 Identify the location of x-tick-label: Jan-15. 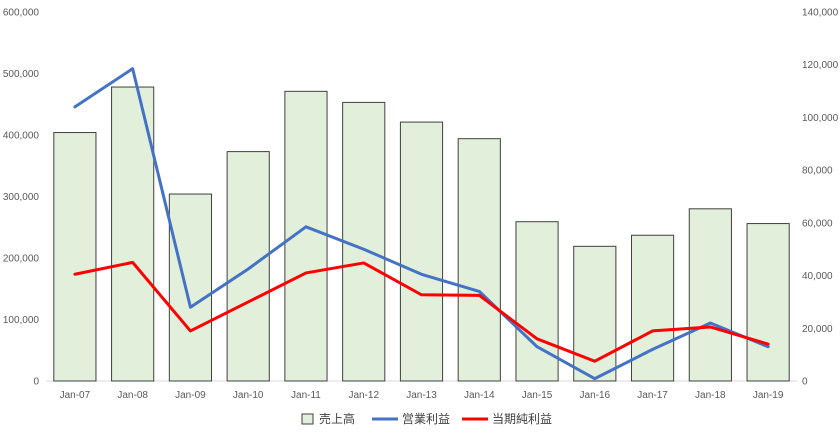
(537, 395).